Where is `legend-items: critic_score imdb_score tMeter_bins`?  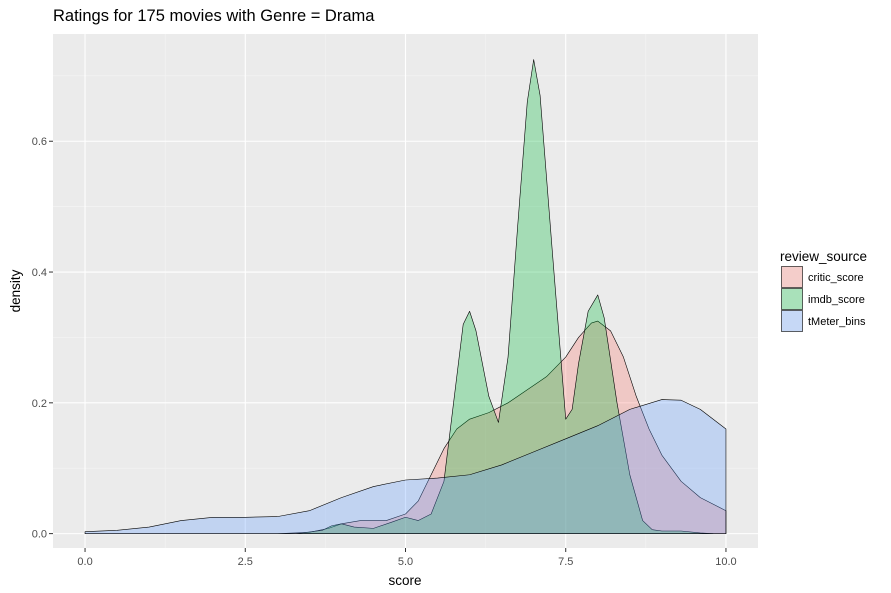 legend-items: critic_score imdb_score tMeter_bins is located at coordinates (823, 299).